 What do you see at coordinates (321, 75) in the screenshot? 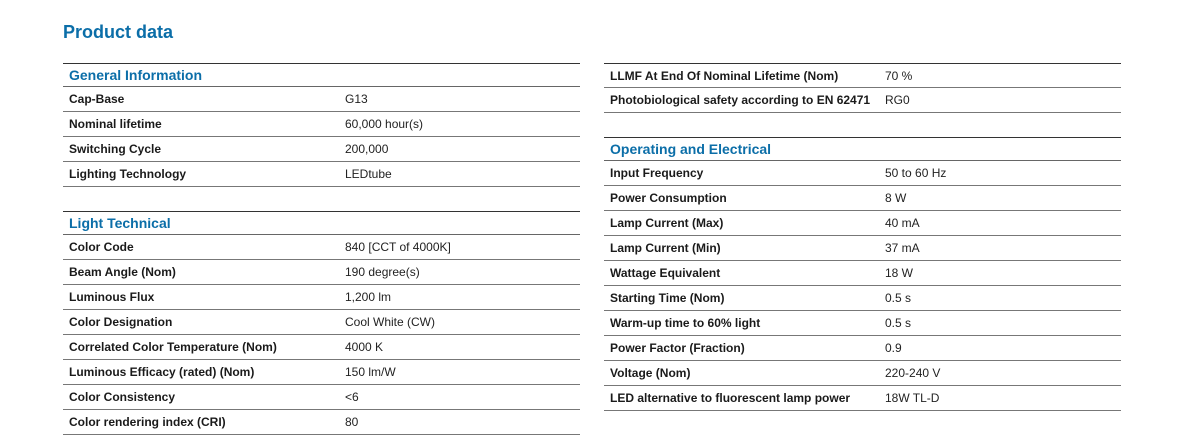
I see `section-heading: General Information` at bounding box center [321, 75].